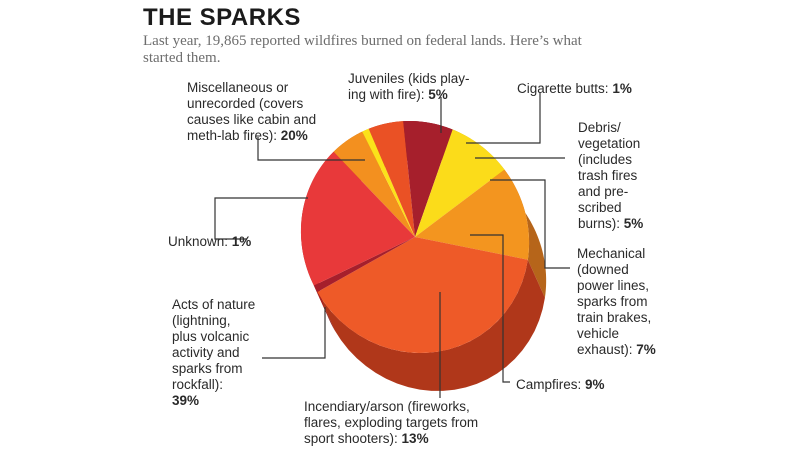 Image resolution: width=800 pixels, height=450 pixels. I want to click on label-juveniles: Juveniles (kids play- ing with fire): 5%, so click(409, 86).